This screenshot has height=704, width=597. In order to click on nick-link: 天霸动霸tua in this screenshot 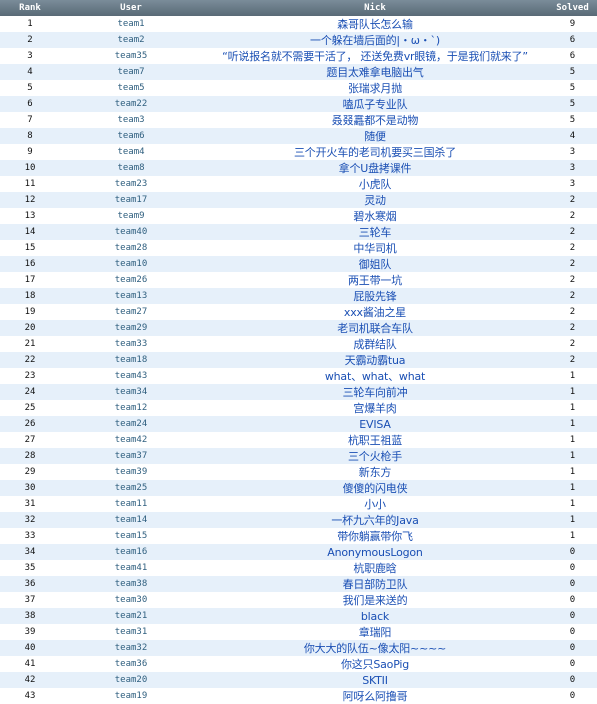, I will do `click(375, 360)`.